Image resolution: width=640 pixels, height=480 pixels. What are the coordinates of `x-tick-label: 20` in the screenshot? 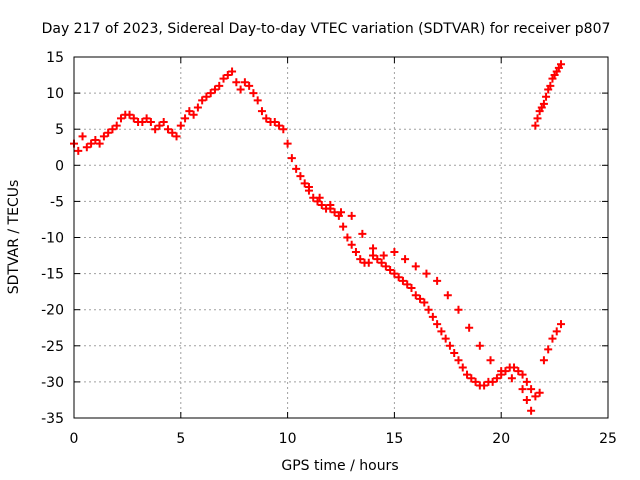 It's located at (501, 439).